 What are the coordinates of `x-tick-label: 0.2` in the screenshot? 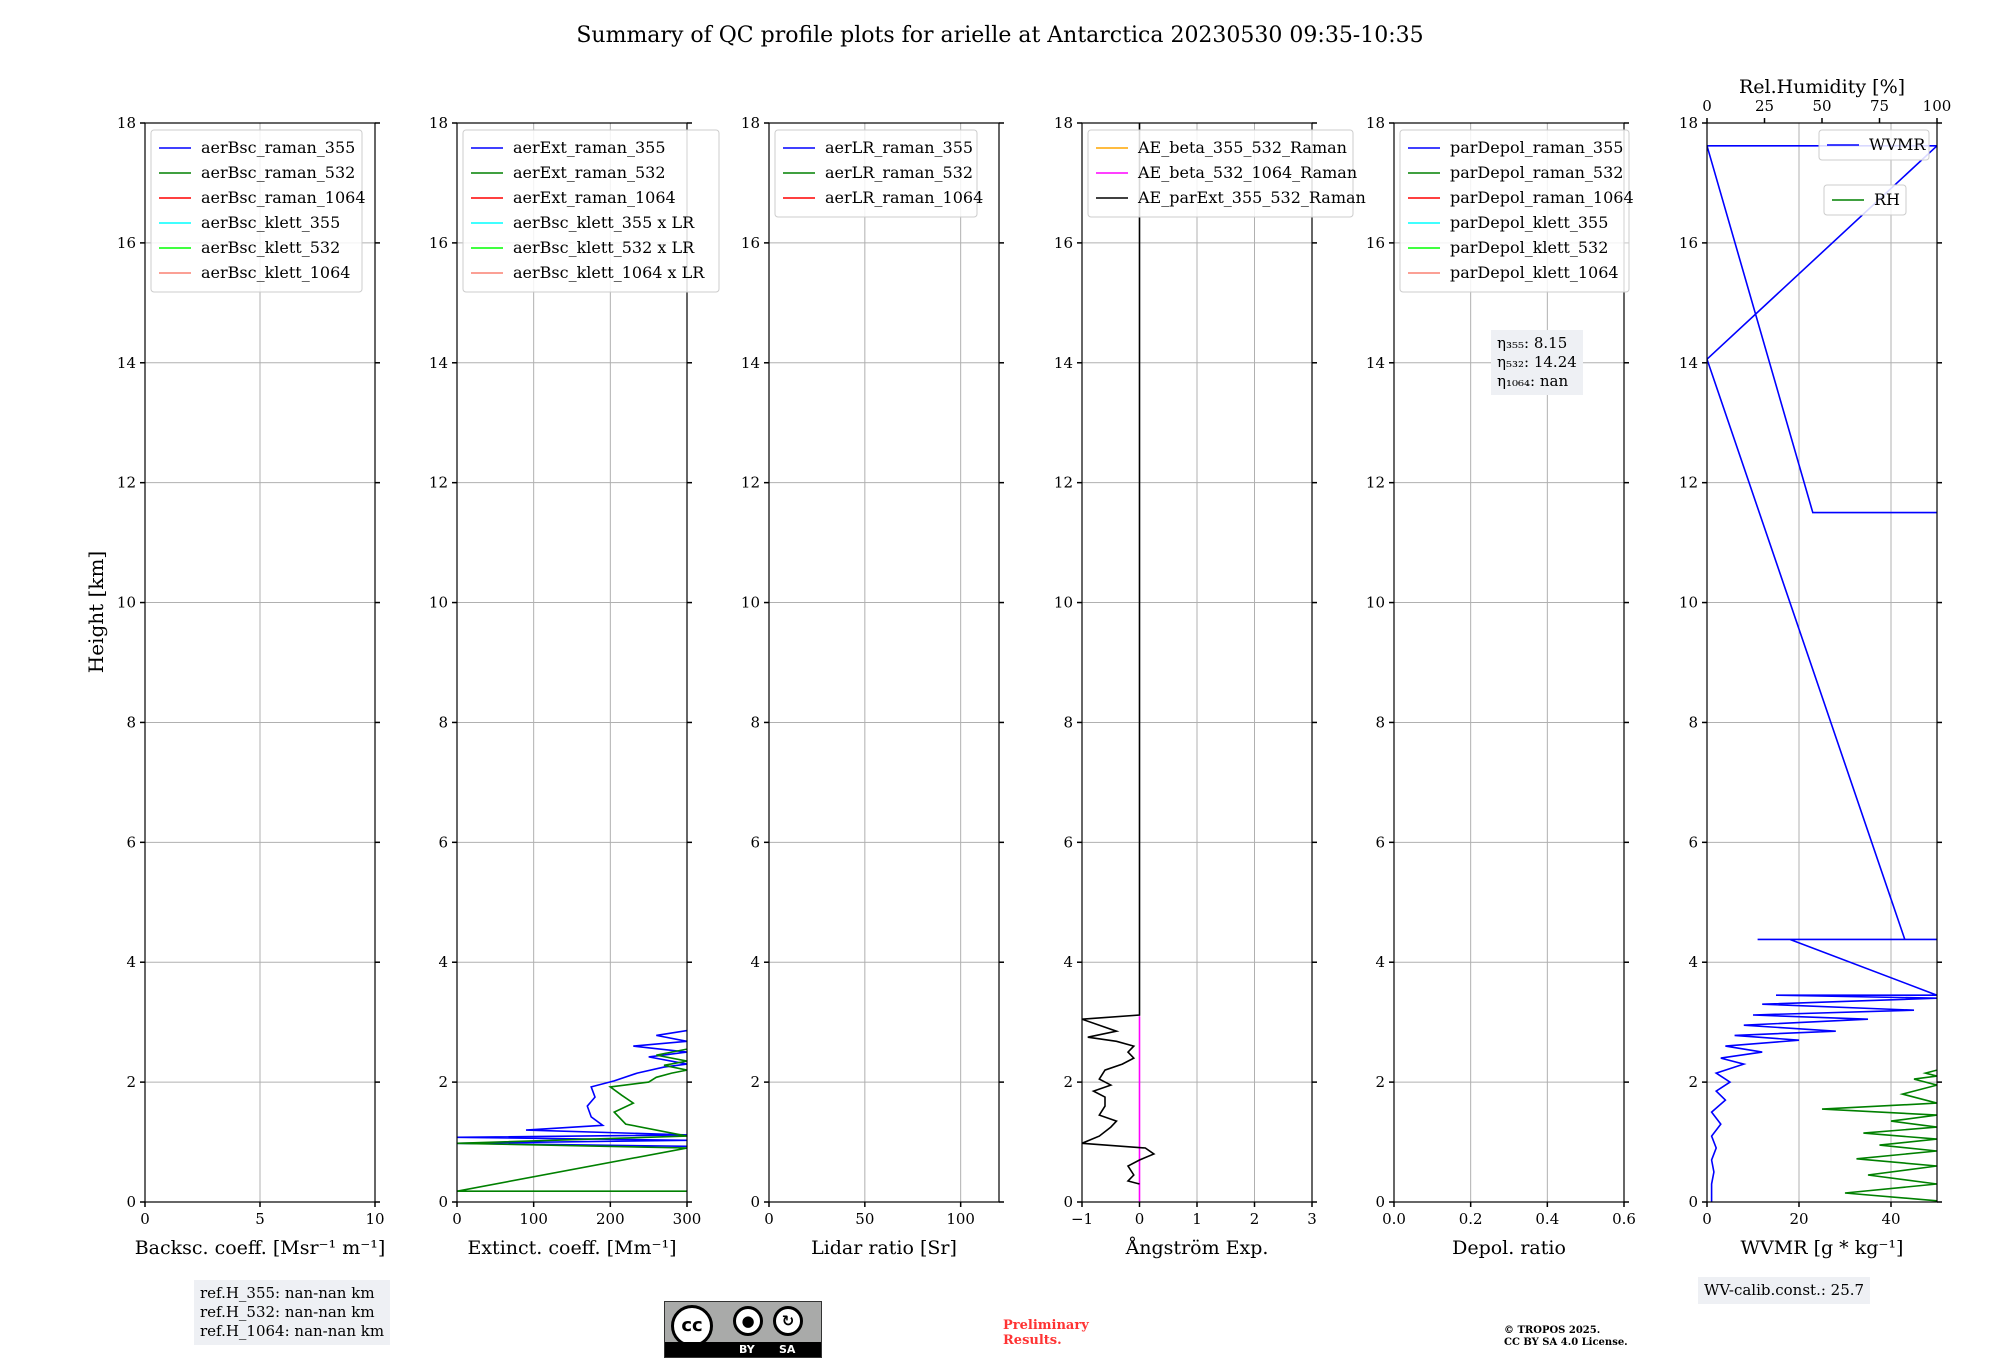 It's located at (1471, 1219).